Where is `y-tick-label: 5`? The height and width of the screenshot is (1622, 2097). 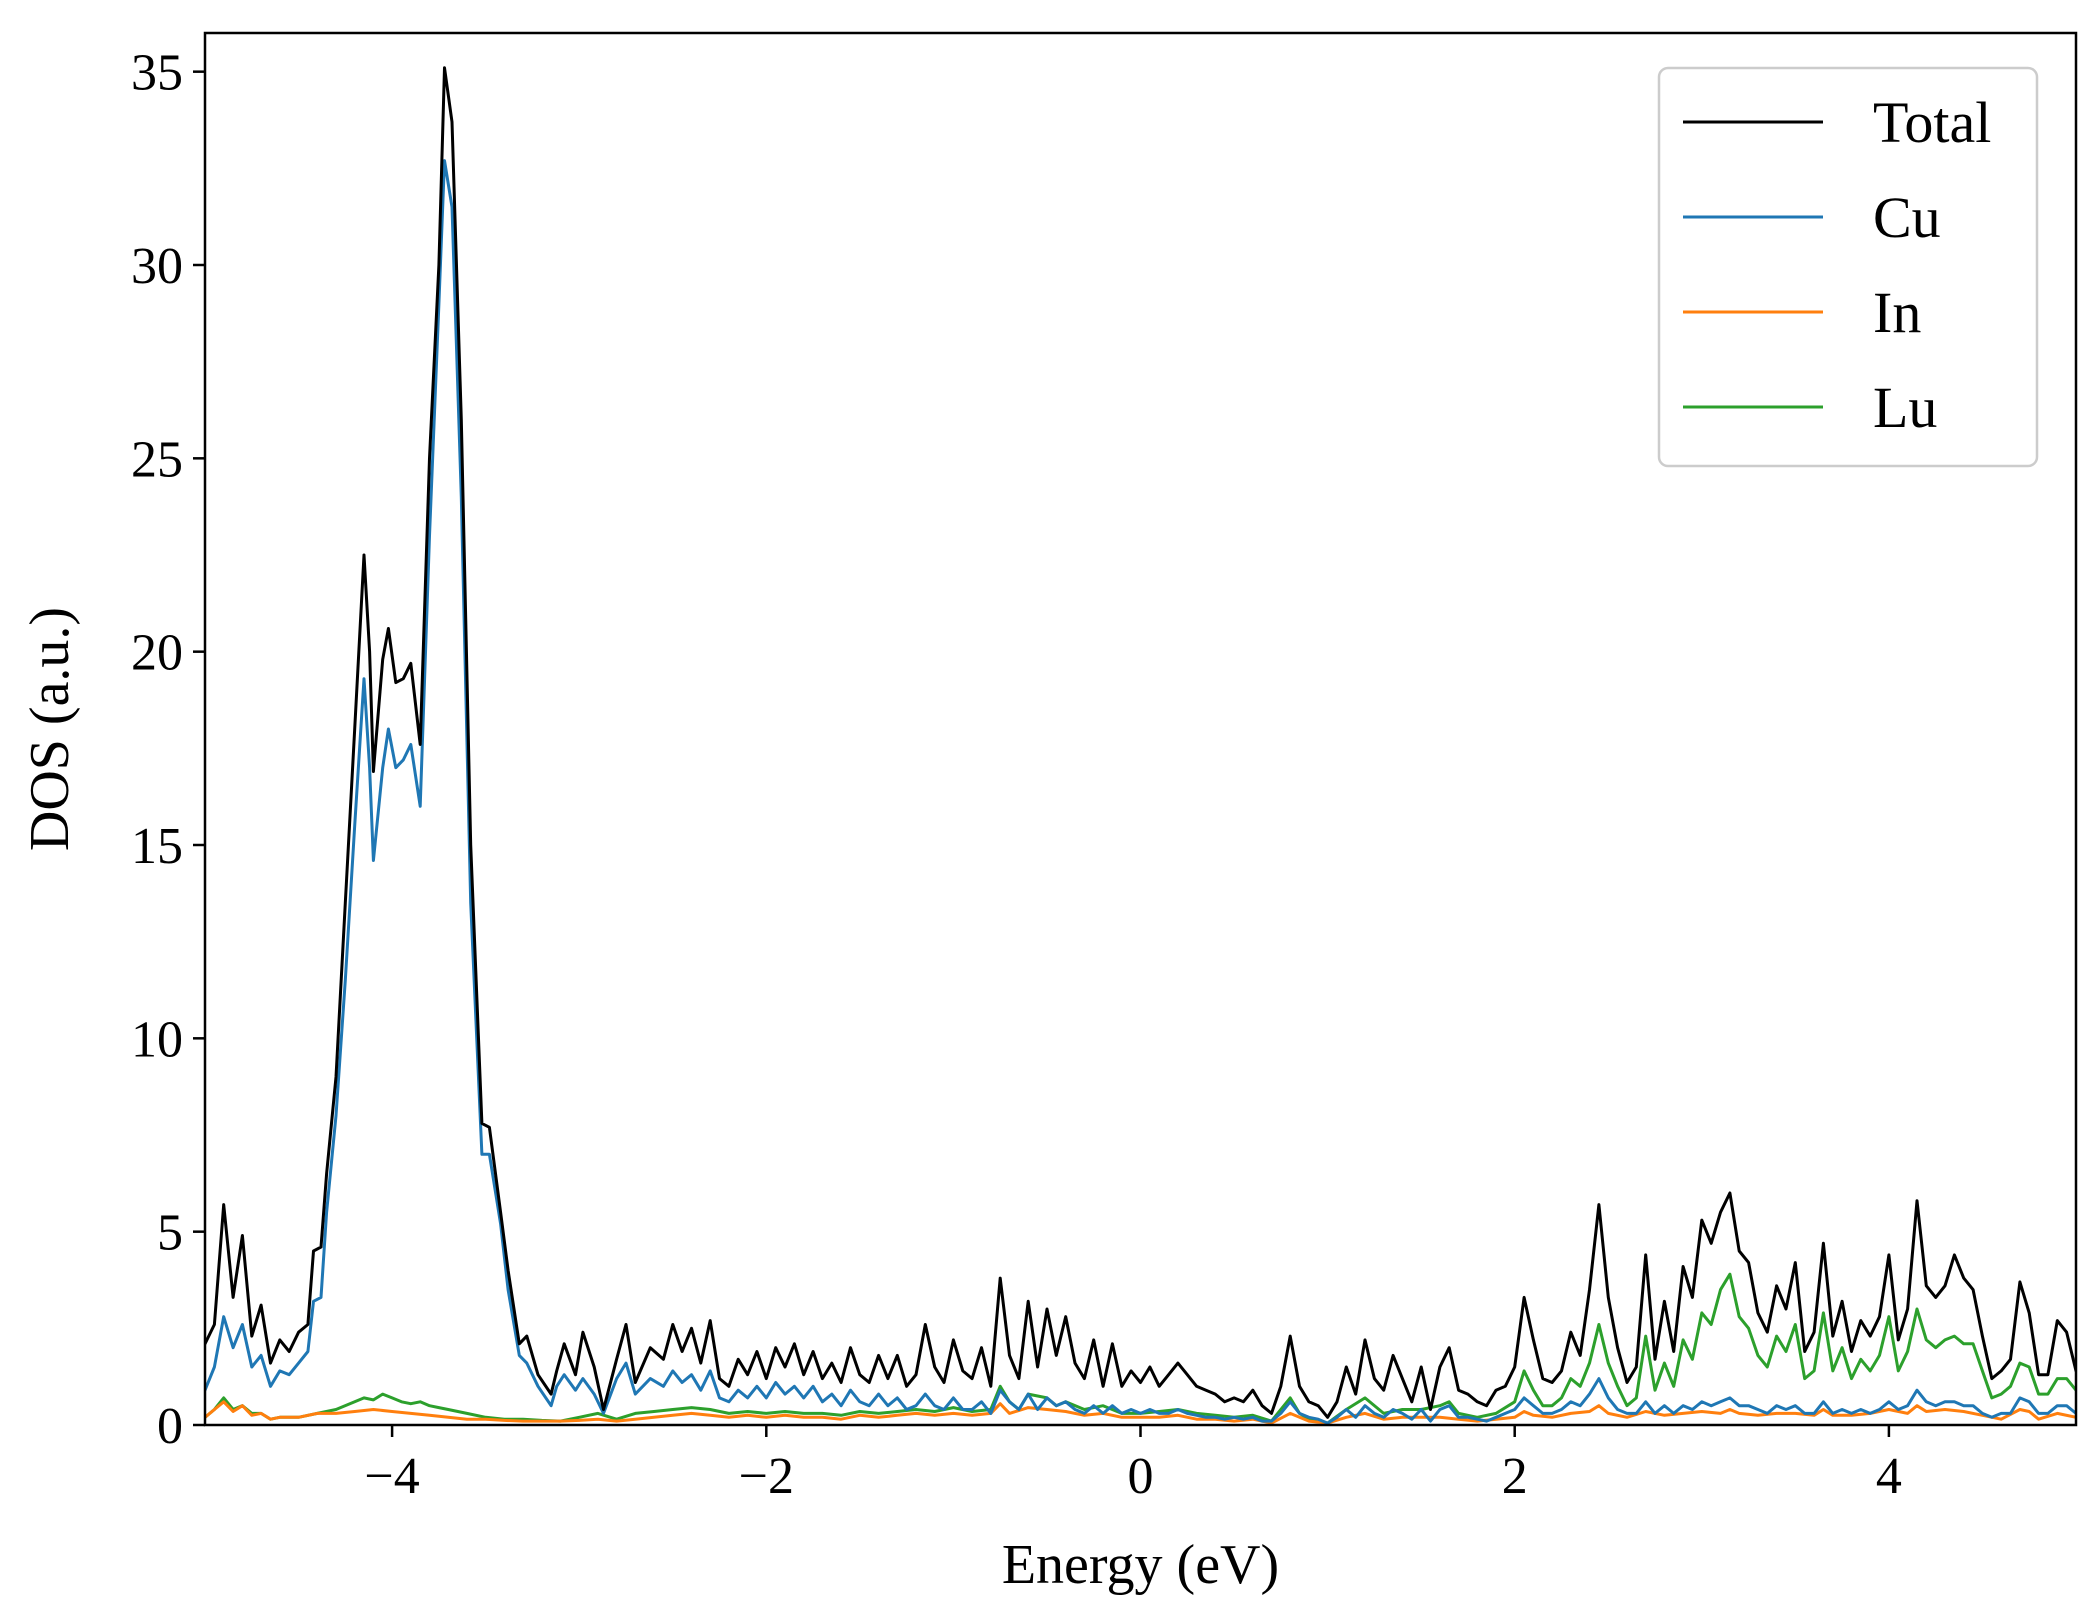
y-tick-label: 5 is located at coordinates (170, 1233).